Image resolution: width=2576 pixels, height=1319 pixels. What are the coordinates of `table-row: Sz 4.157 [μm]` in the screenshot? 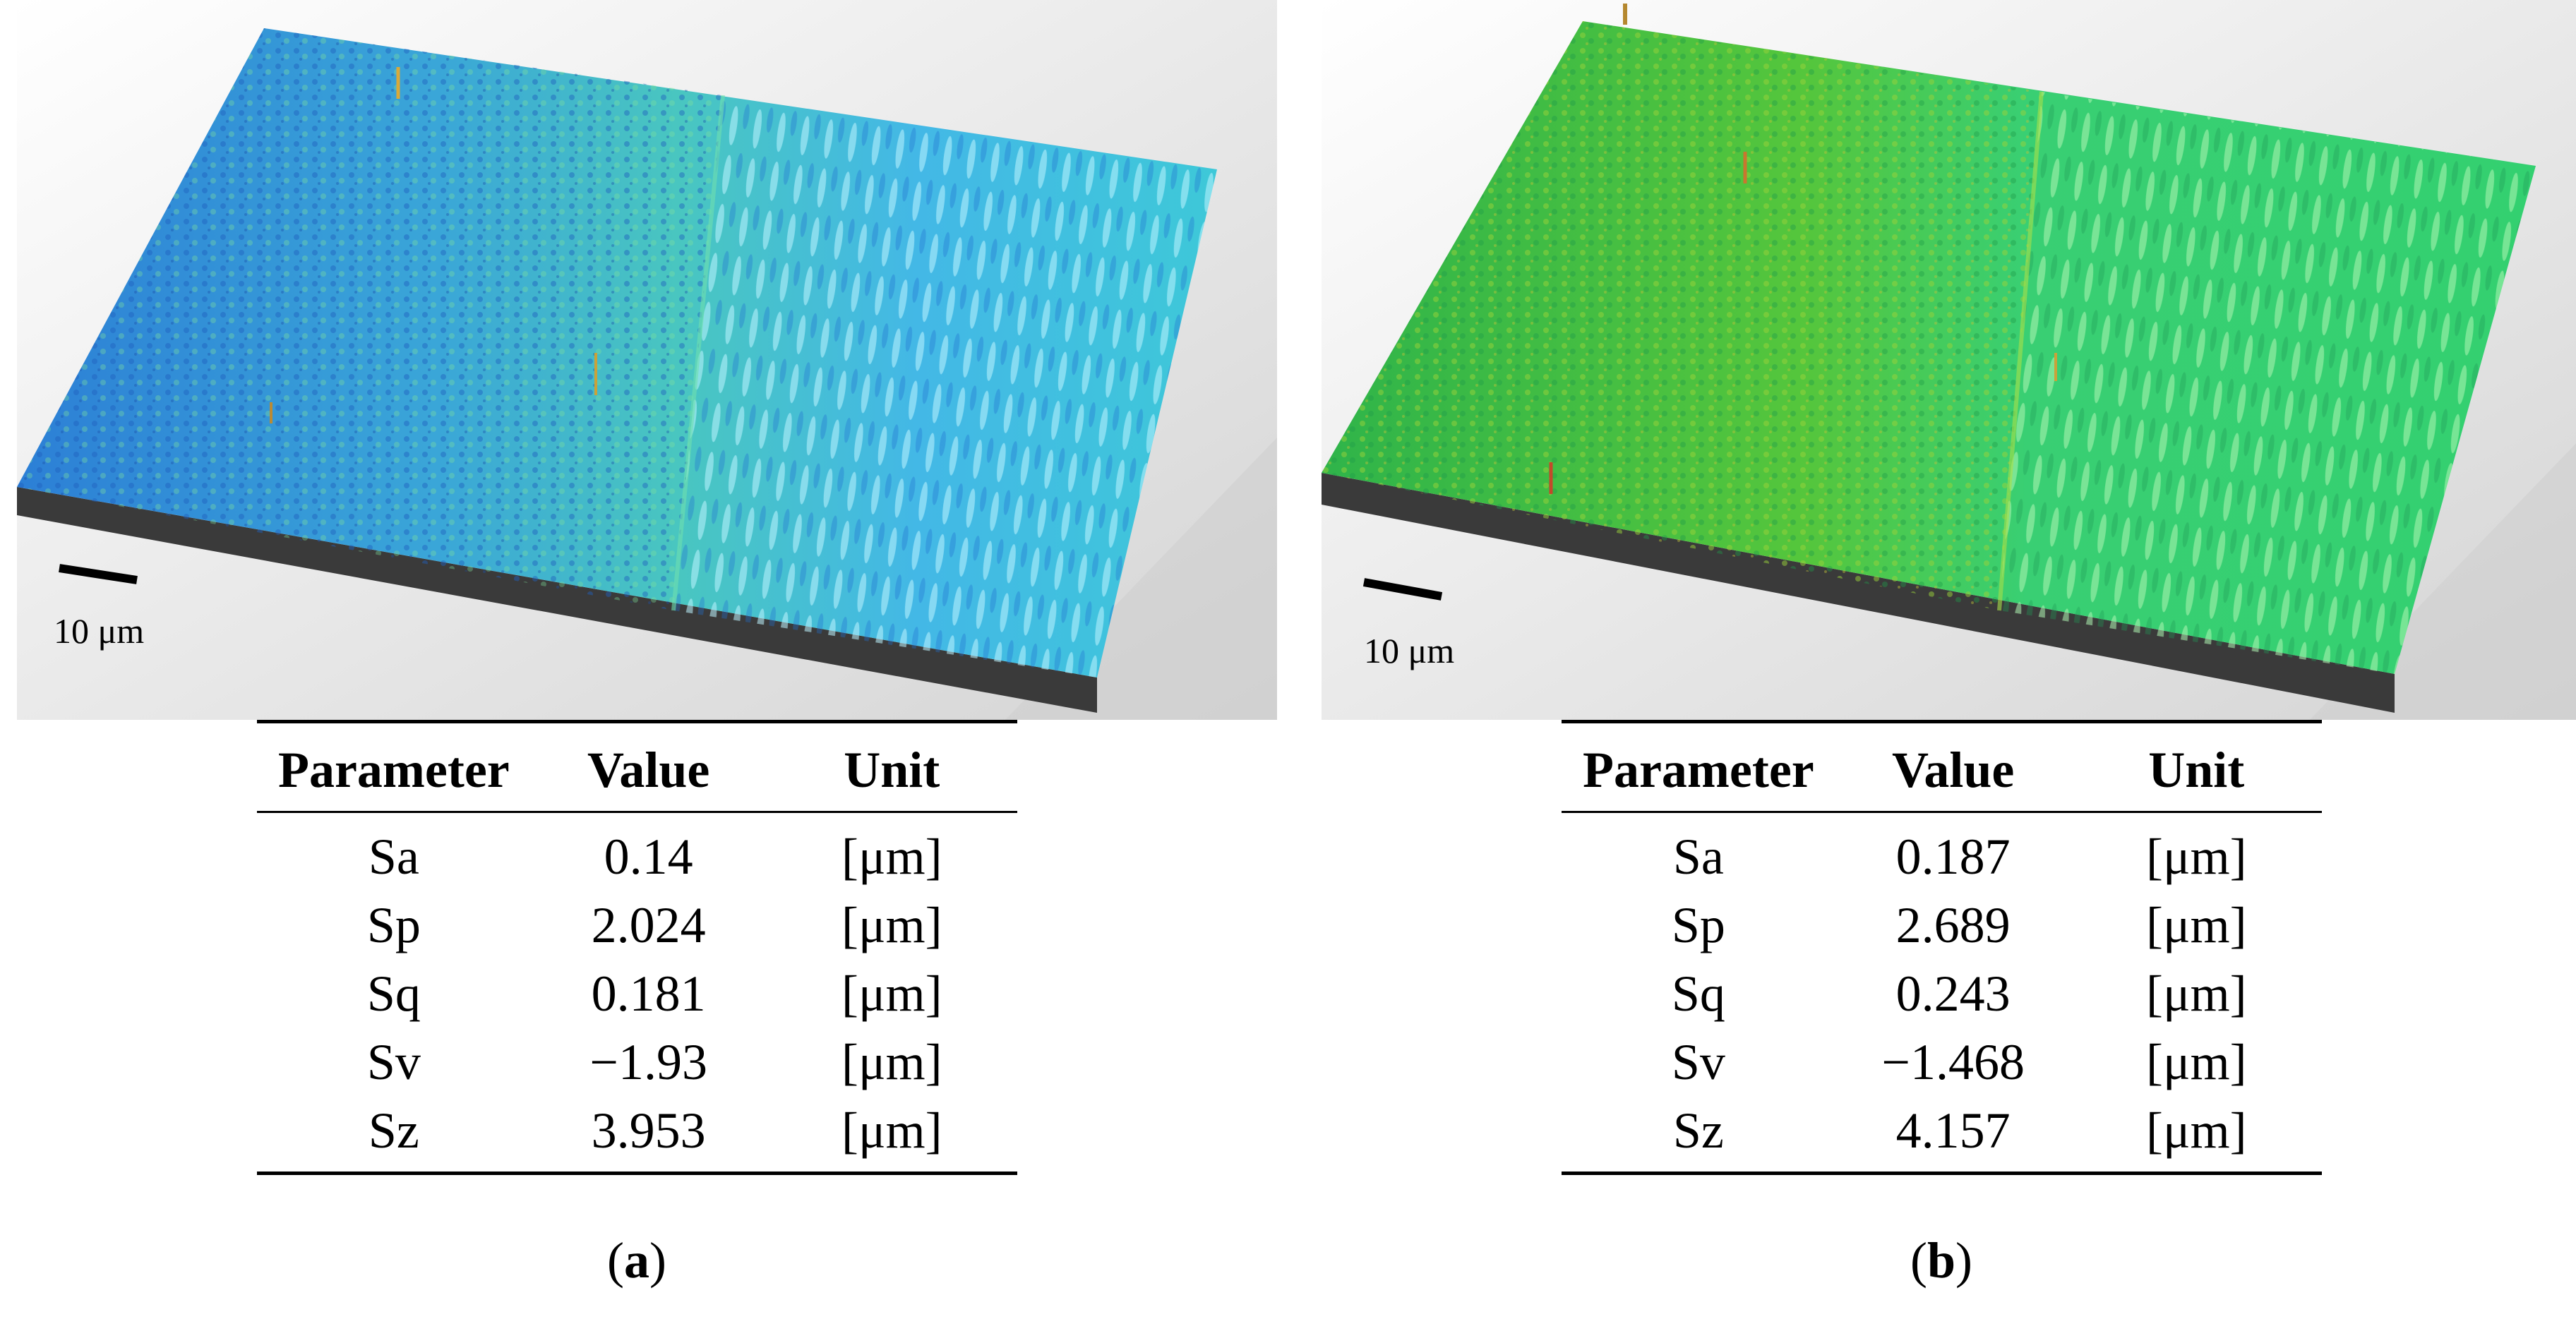 It's located at (1942, 1135).